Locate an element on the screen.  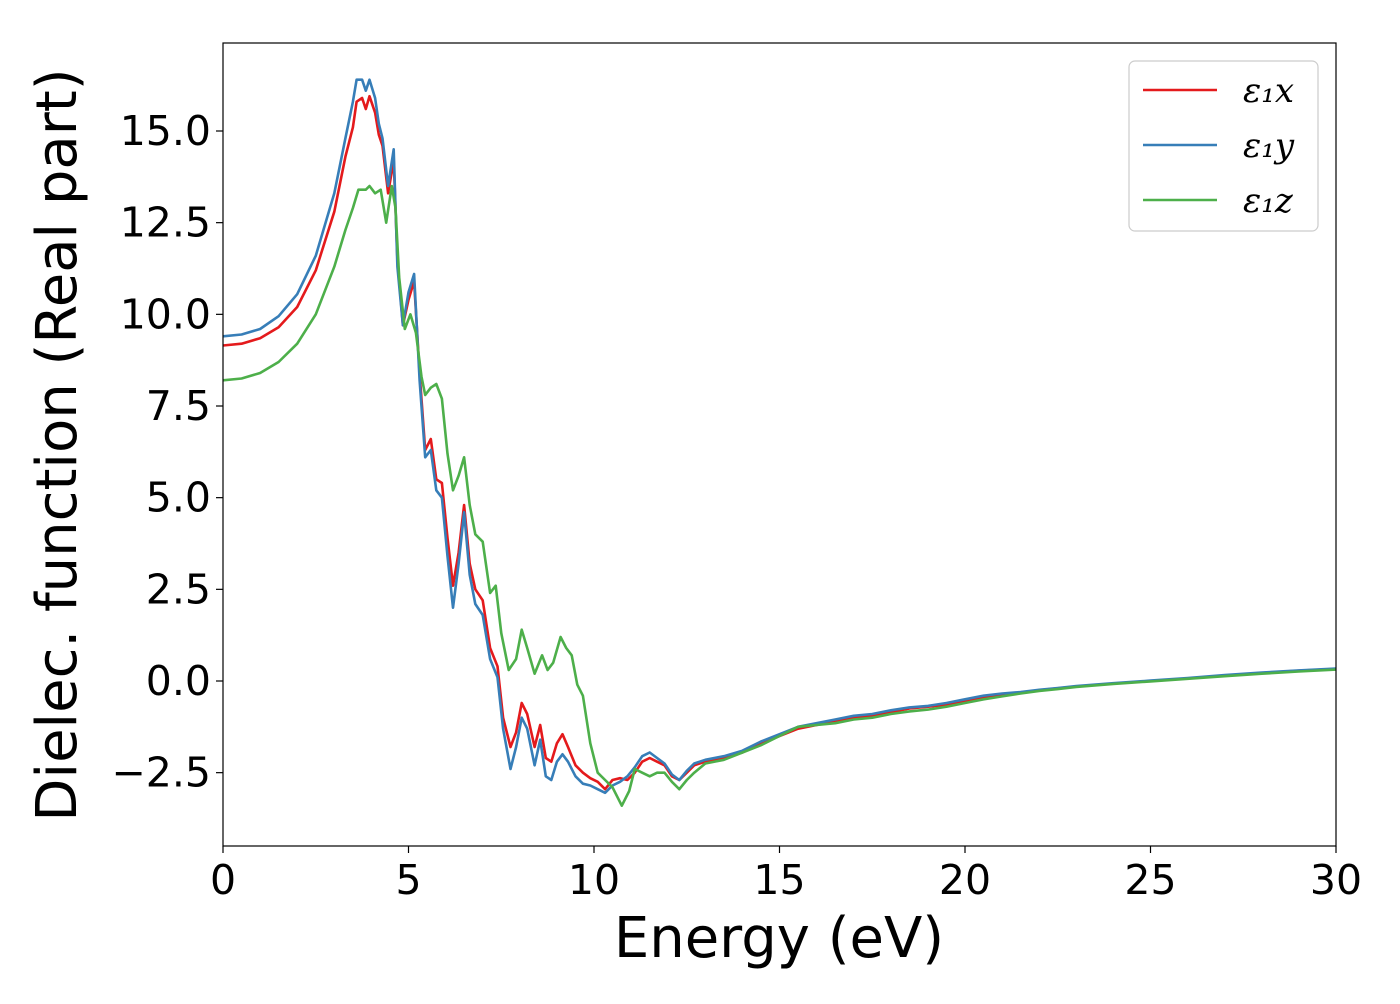
y-axis-title: Dielec. function (Real part) is located at coordinates (57, 444).